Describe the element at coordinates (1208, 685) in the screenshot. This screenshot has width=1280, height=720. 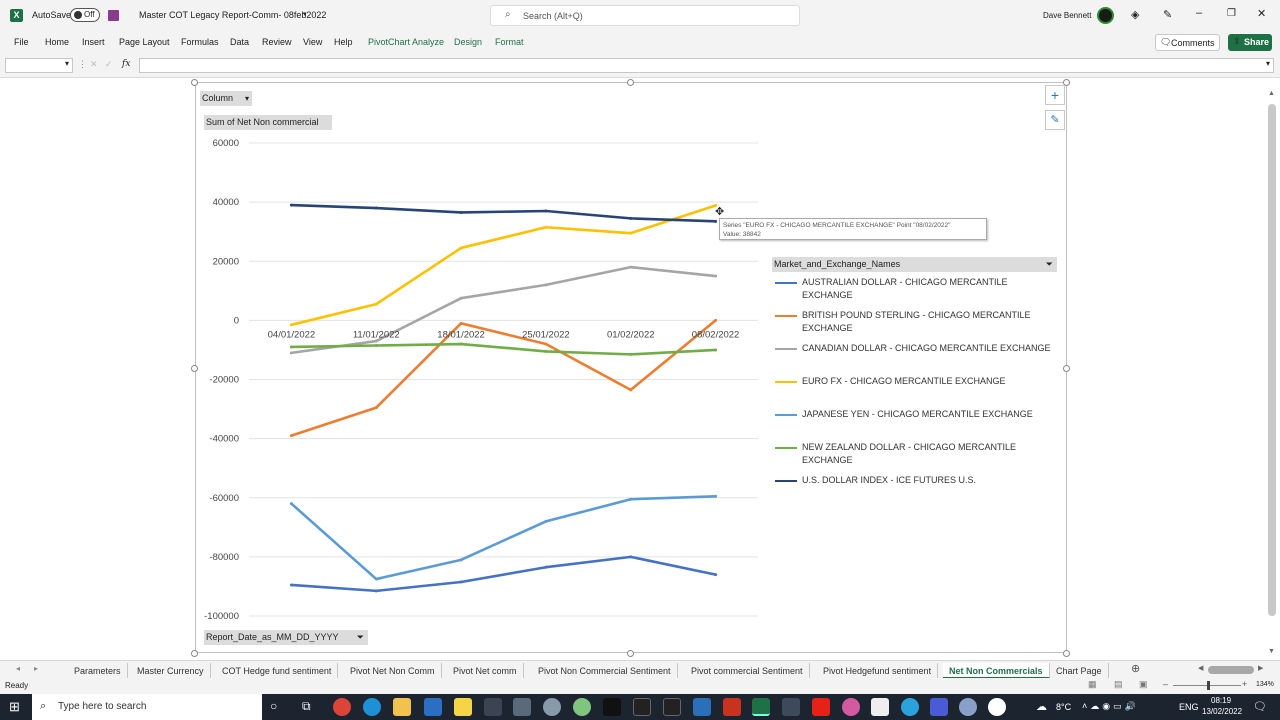
I see `zoom-thumb` at that location.